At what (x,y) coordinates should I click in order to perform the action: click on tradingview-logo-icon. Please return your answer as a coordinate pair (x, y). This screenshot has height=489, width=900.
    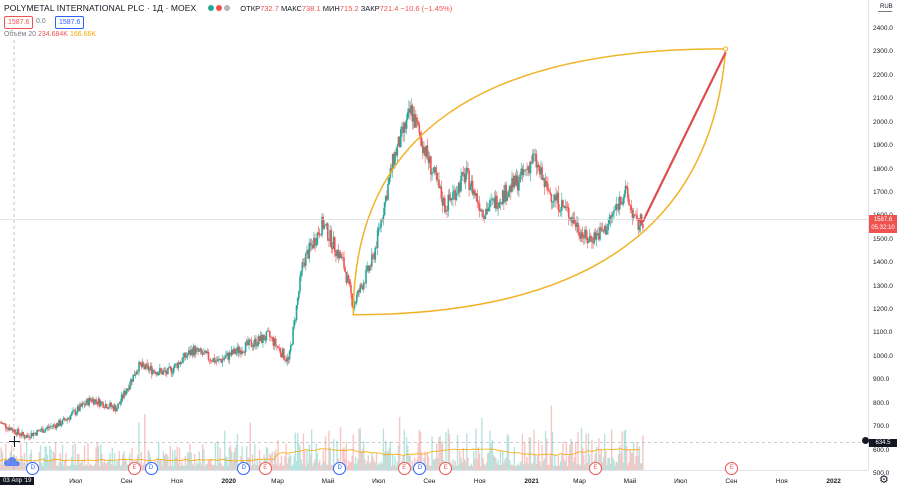
    Looking at the image, I should click on (12, 462).